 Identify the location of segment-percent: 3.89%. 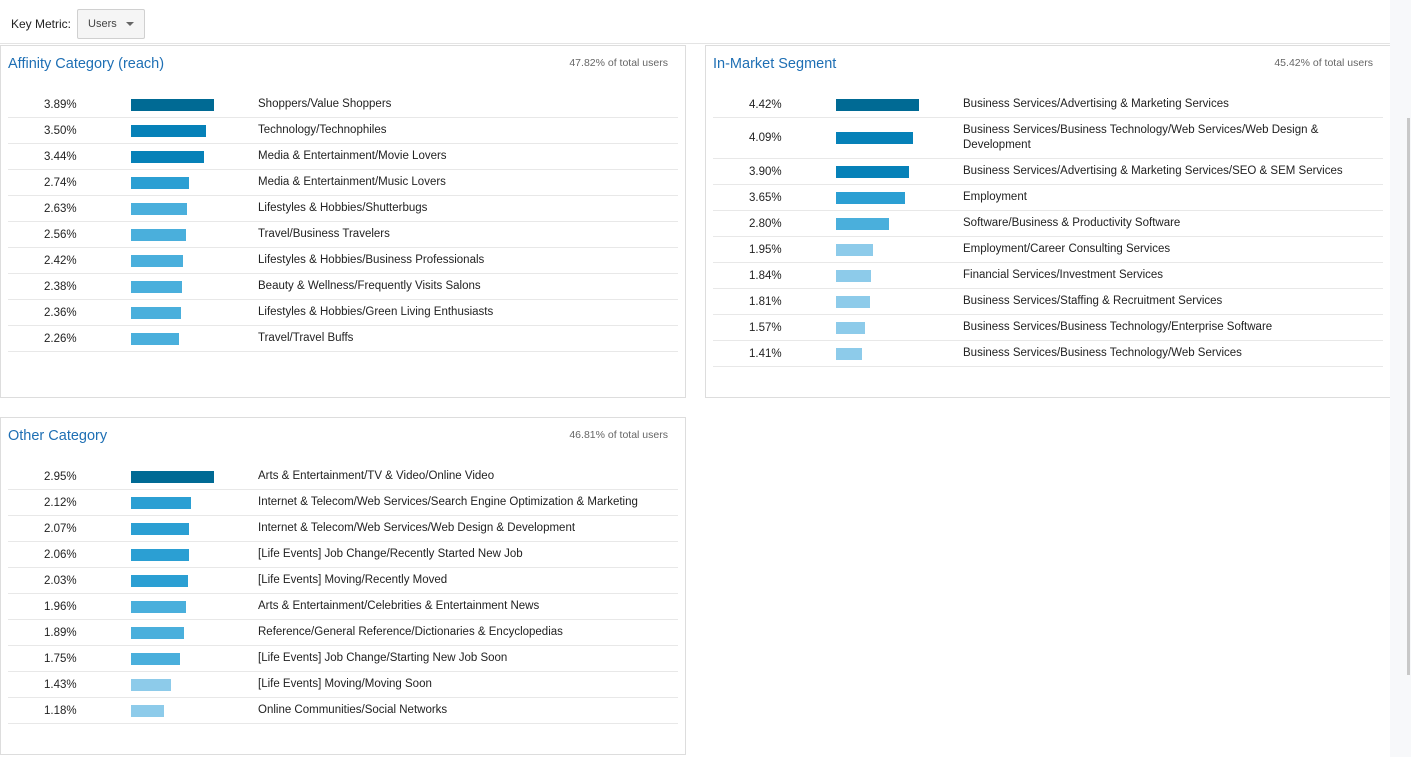
(60, 104).